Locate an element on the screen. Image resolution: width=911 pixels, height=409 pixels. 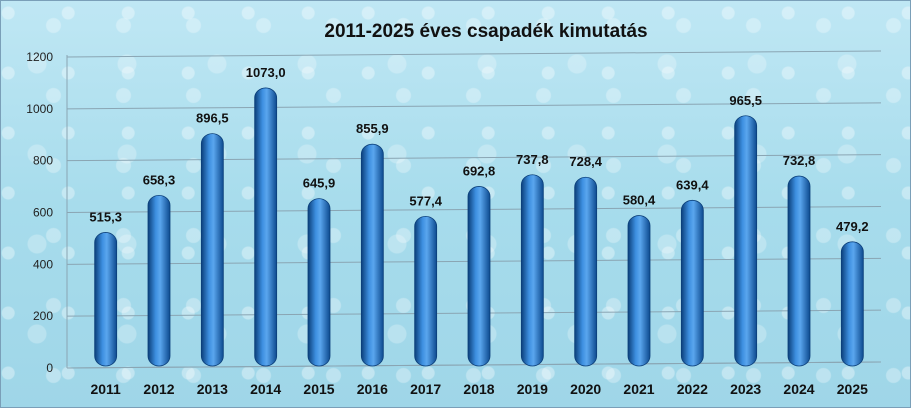
data-label-2023: 965,5 is located at coordinates (745, 100).